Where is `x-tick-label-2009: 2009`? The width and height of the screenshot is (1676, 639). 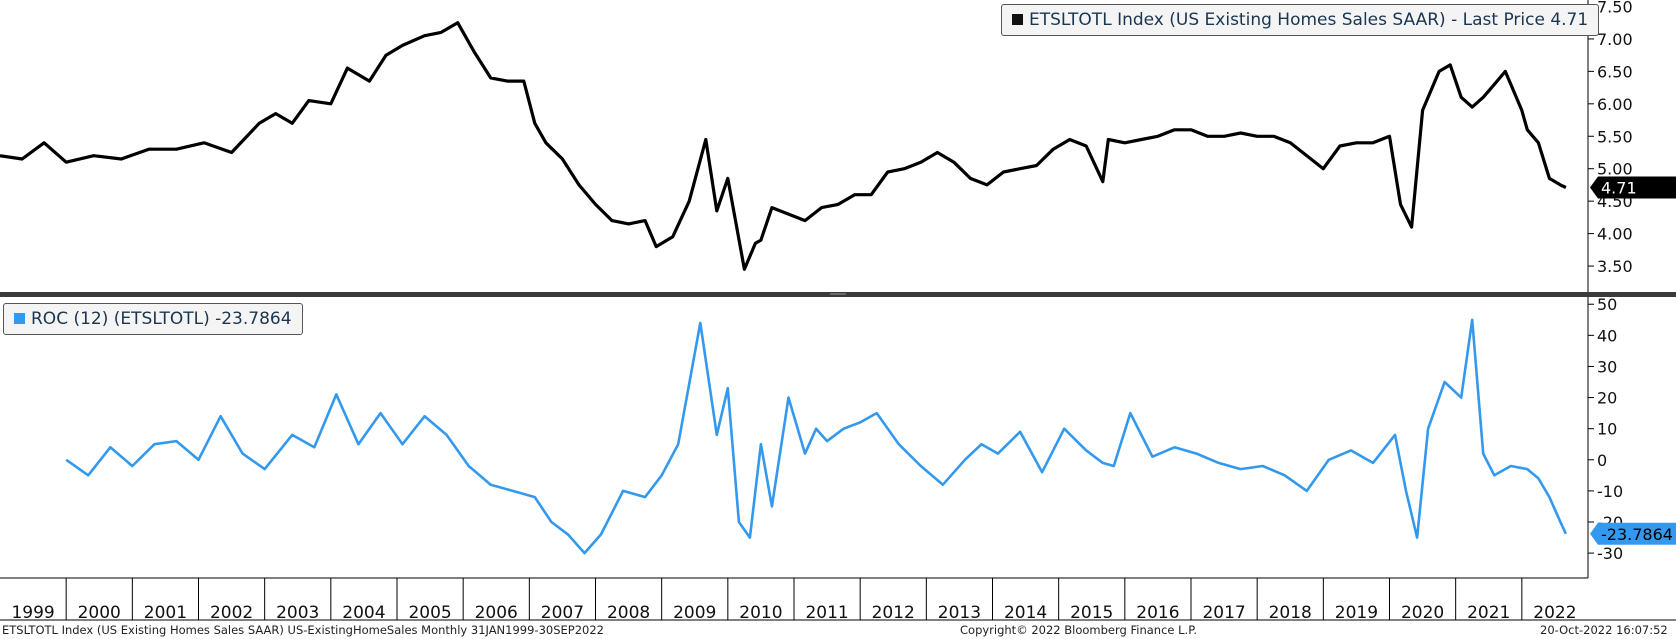
x-tick-label-2009: 2009 is located at coordinates (694, 613).